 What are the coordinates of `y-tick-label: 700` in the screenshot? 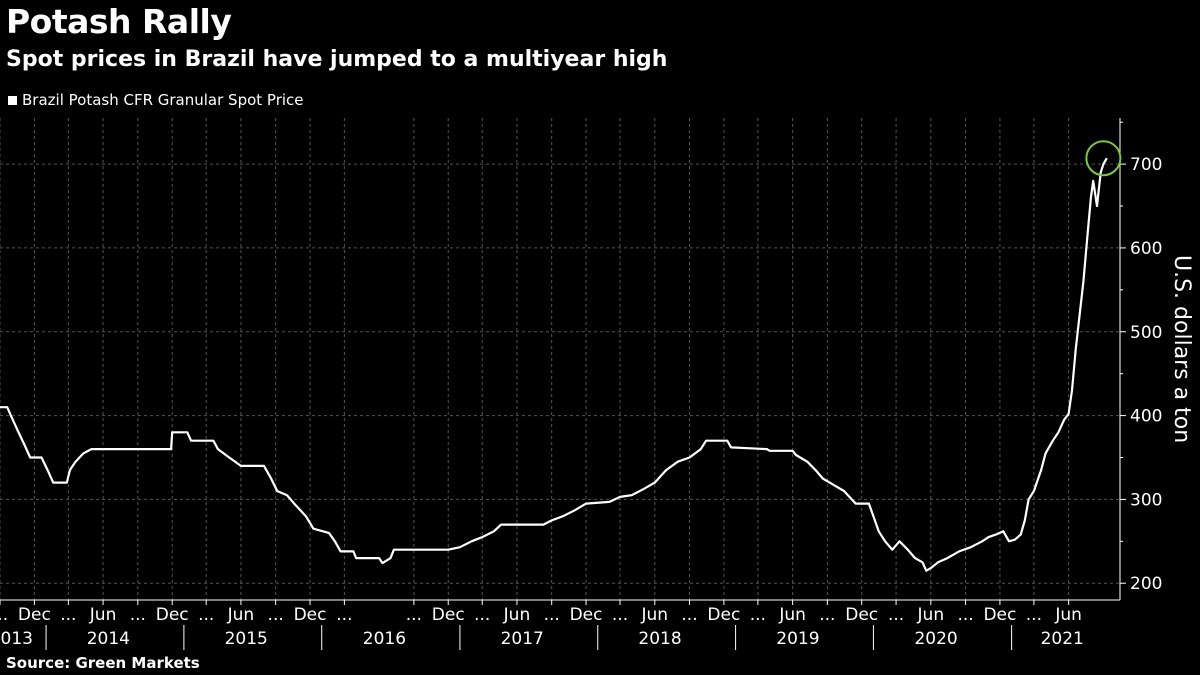 It's located at (1146, 165).